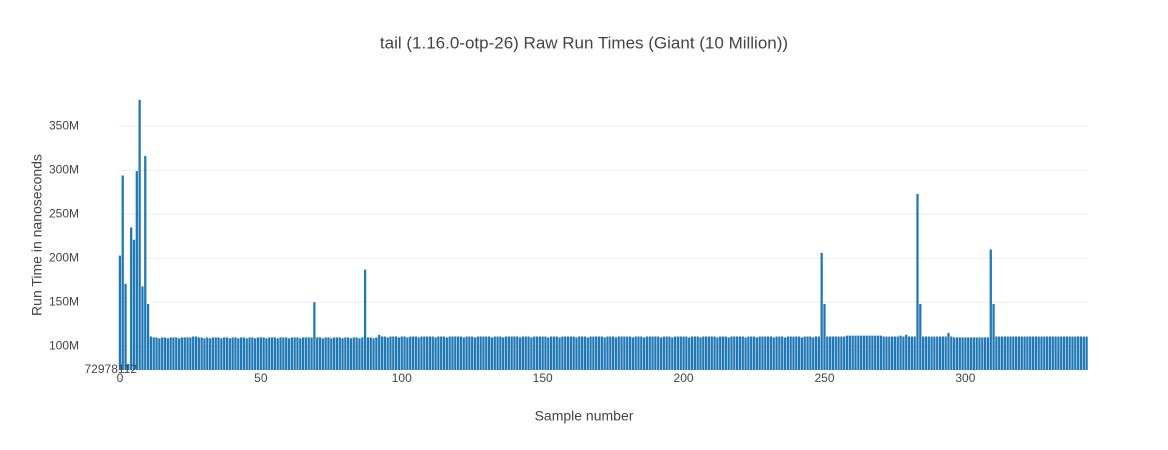 Image resolution: width=1168 pixels, height=450 pixels. Describe the element at coordinates (64, 301) in the screenshot. I see `y-tick-label: 150M` at that location.